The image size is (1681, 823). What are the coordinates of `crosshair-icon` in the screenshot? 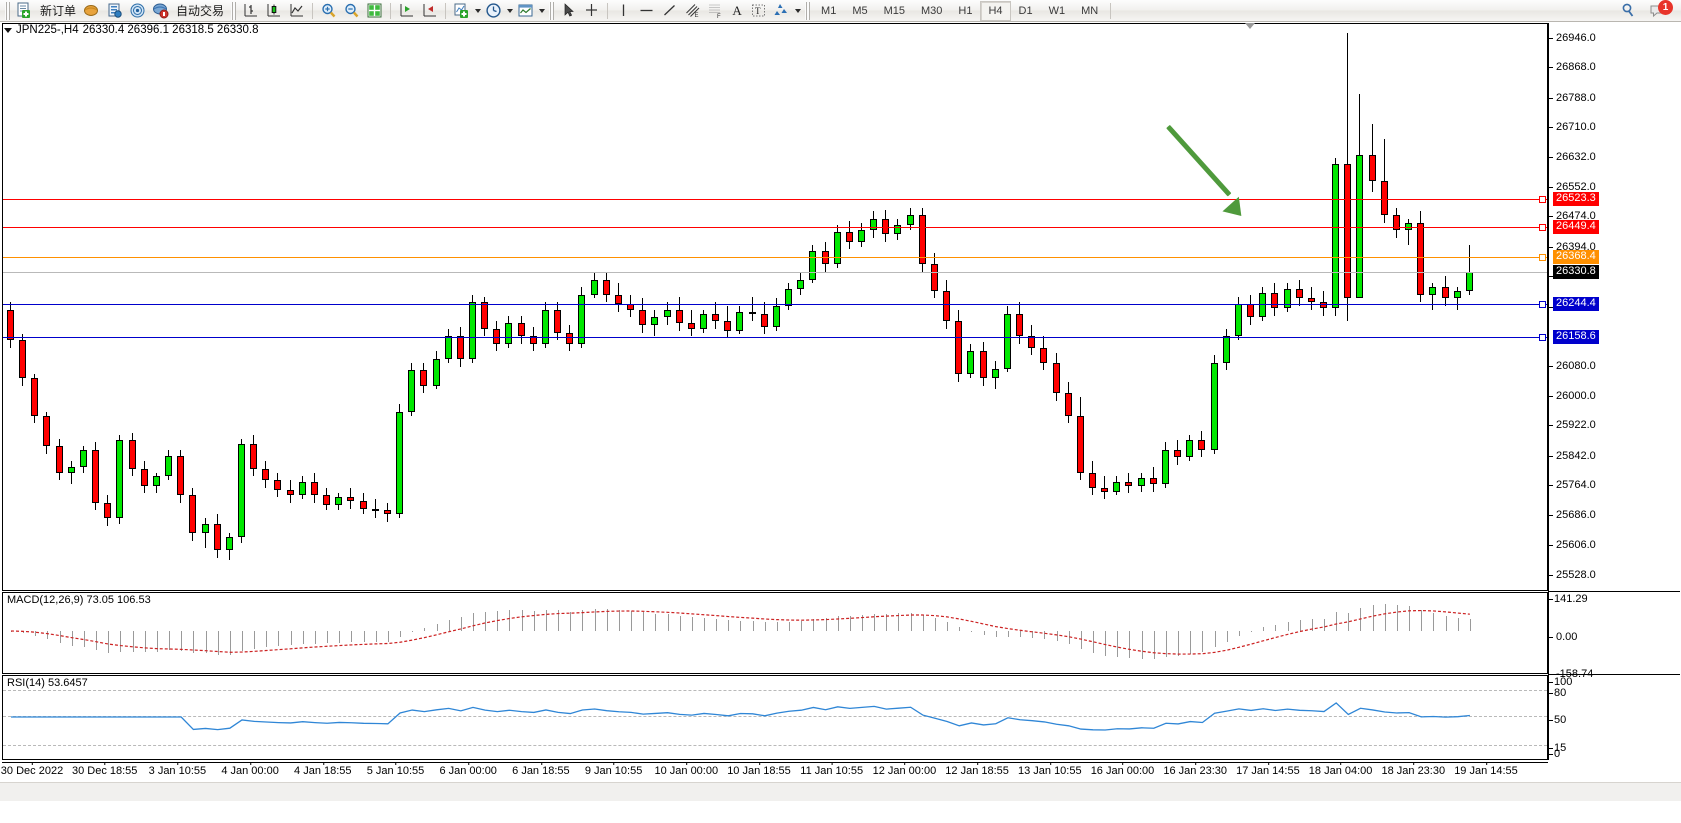 It's located at (591, 11).